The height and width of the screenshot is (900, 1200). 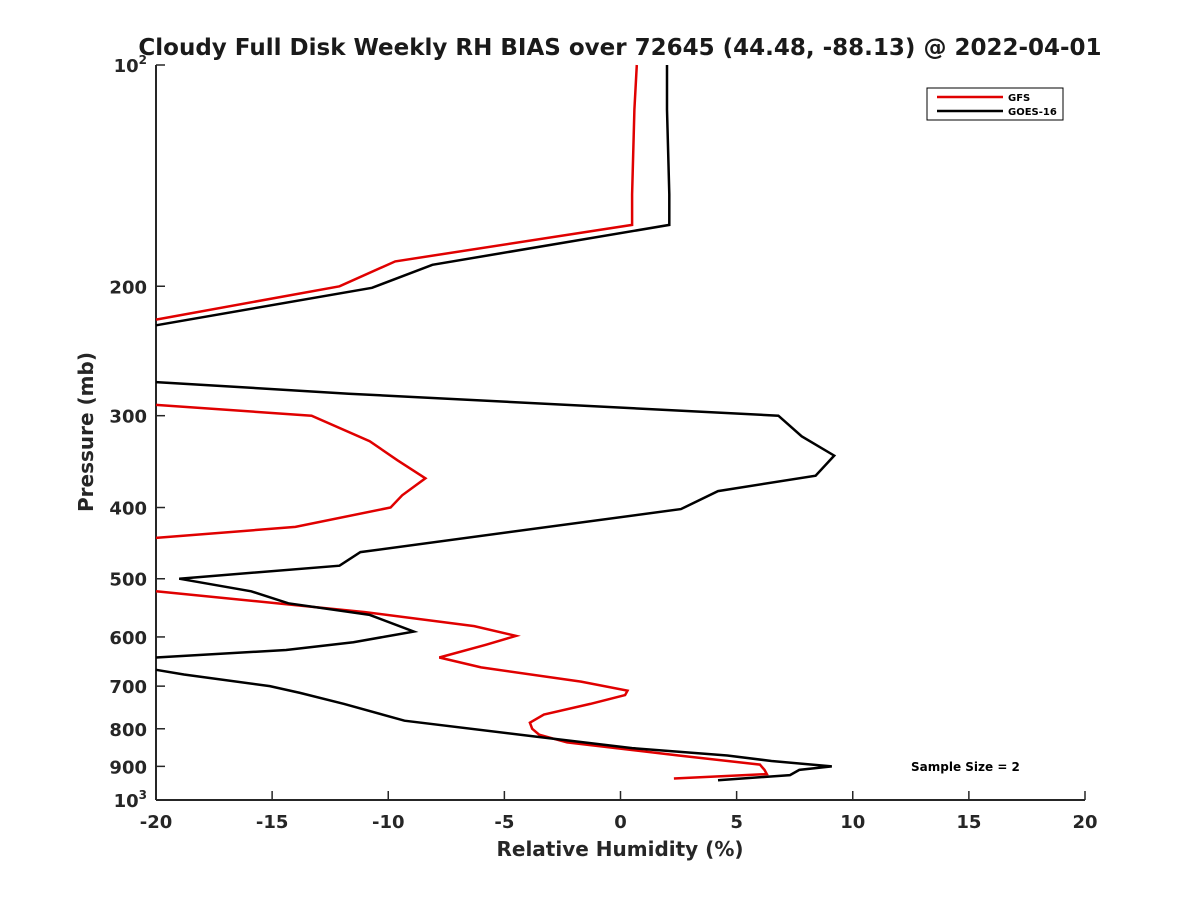 I want to click on x-tick-label: -5, so click(x=504, y=822).